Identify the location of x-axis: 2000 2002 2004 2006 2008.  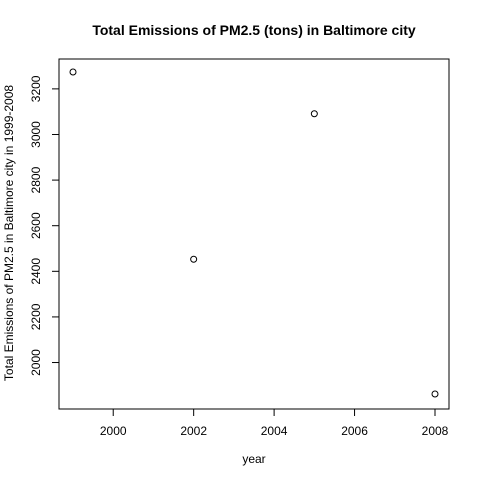
(274, 423).